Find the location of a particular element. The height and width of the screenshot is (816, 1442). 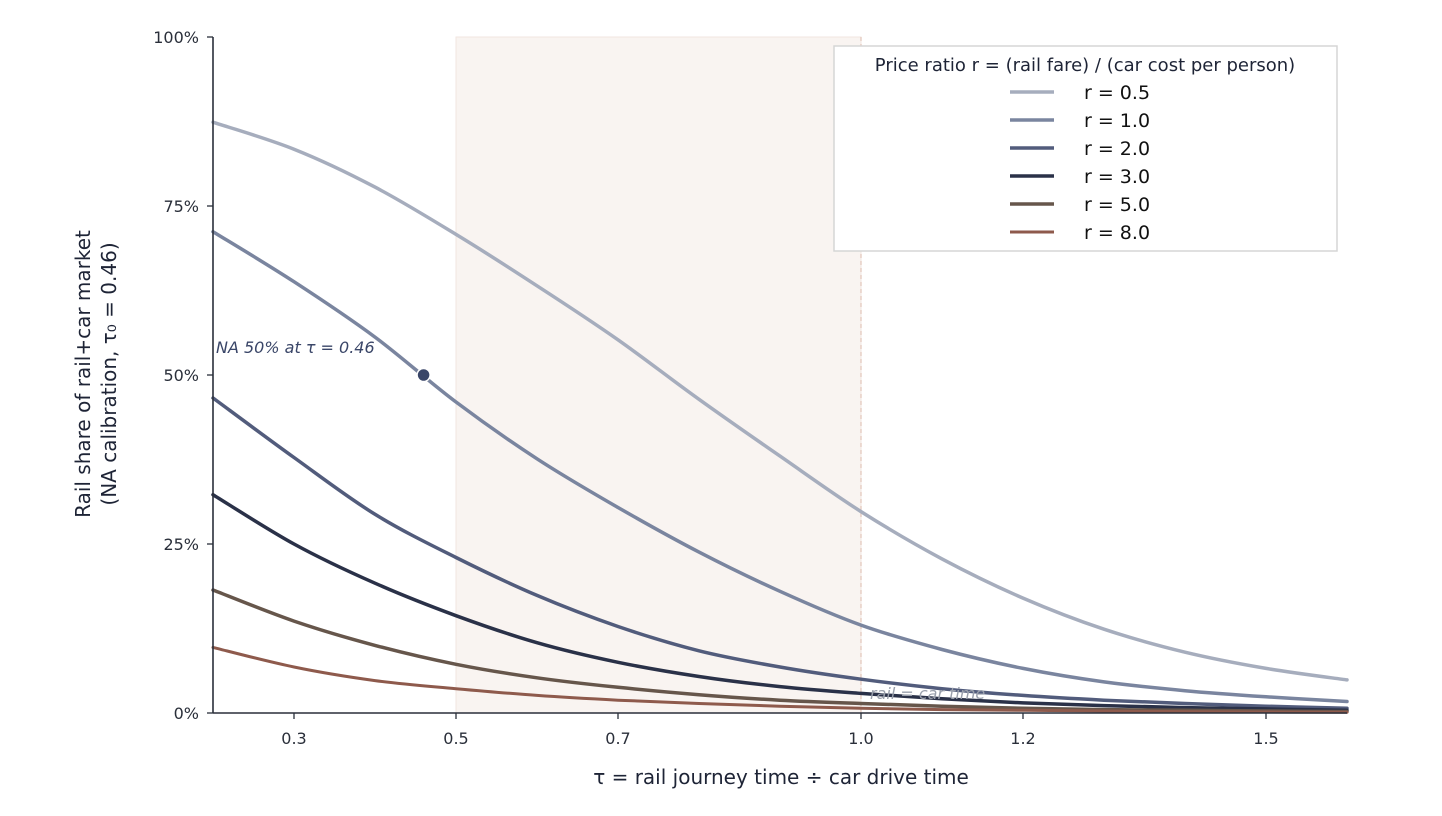

x-axis-label: τ = rail journey time ÷ car drive time is located at coordinates (781, 777).